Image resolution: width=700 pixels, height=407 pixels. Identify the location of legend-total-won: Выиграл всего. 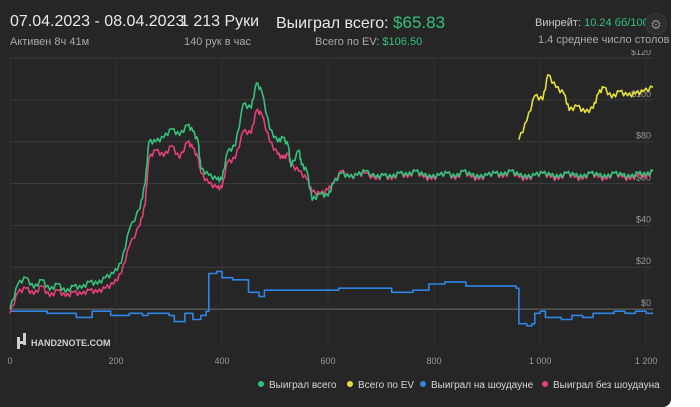
(297, 385).